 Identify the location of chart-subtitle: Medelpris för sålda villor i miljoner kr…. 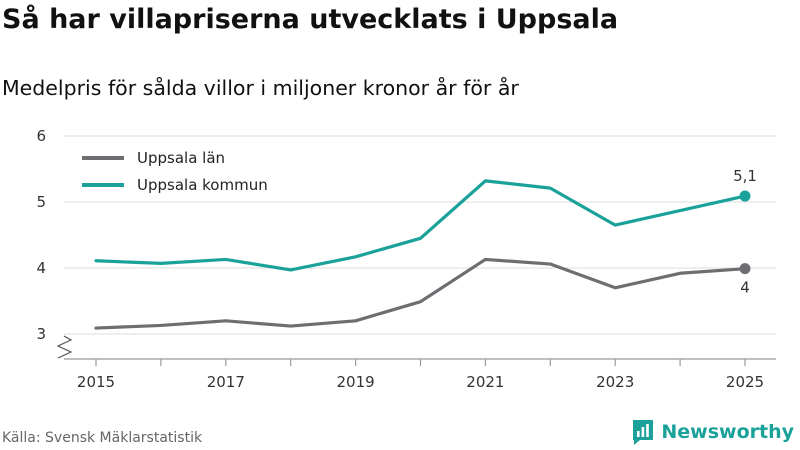
(260, 88).